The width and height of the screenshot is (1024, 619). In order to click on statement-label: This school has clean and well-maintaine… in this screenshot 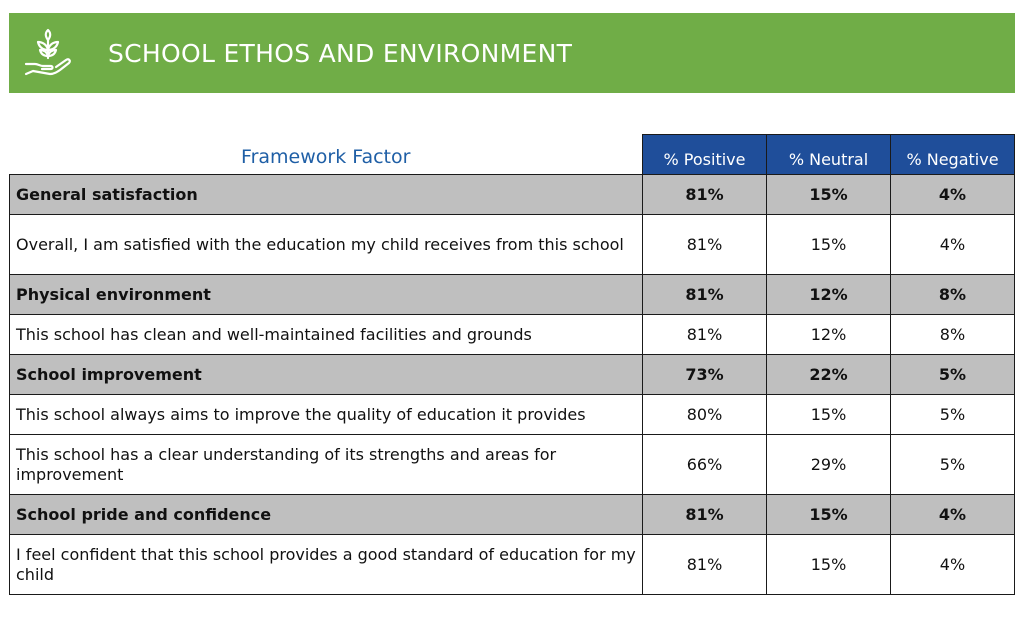, I will do `click(326, 334)`.